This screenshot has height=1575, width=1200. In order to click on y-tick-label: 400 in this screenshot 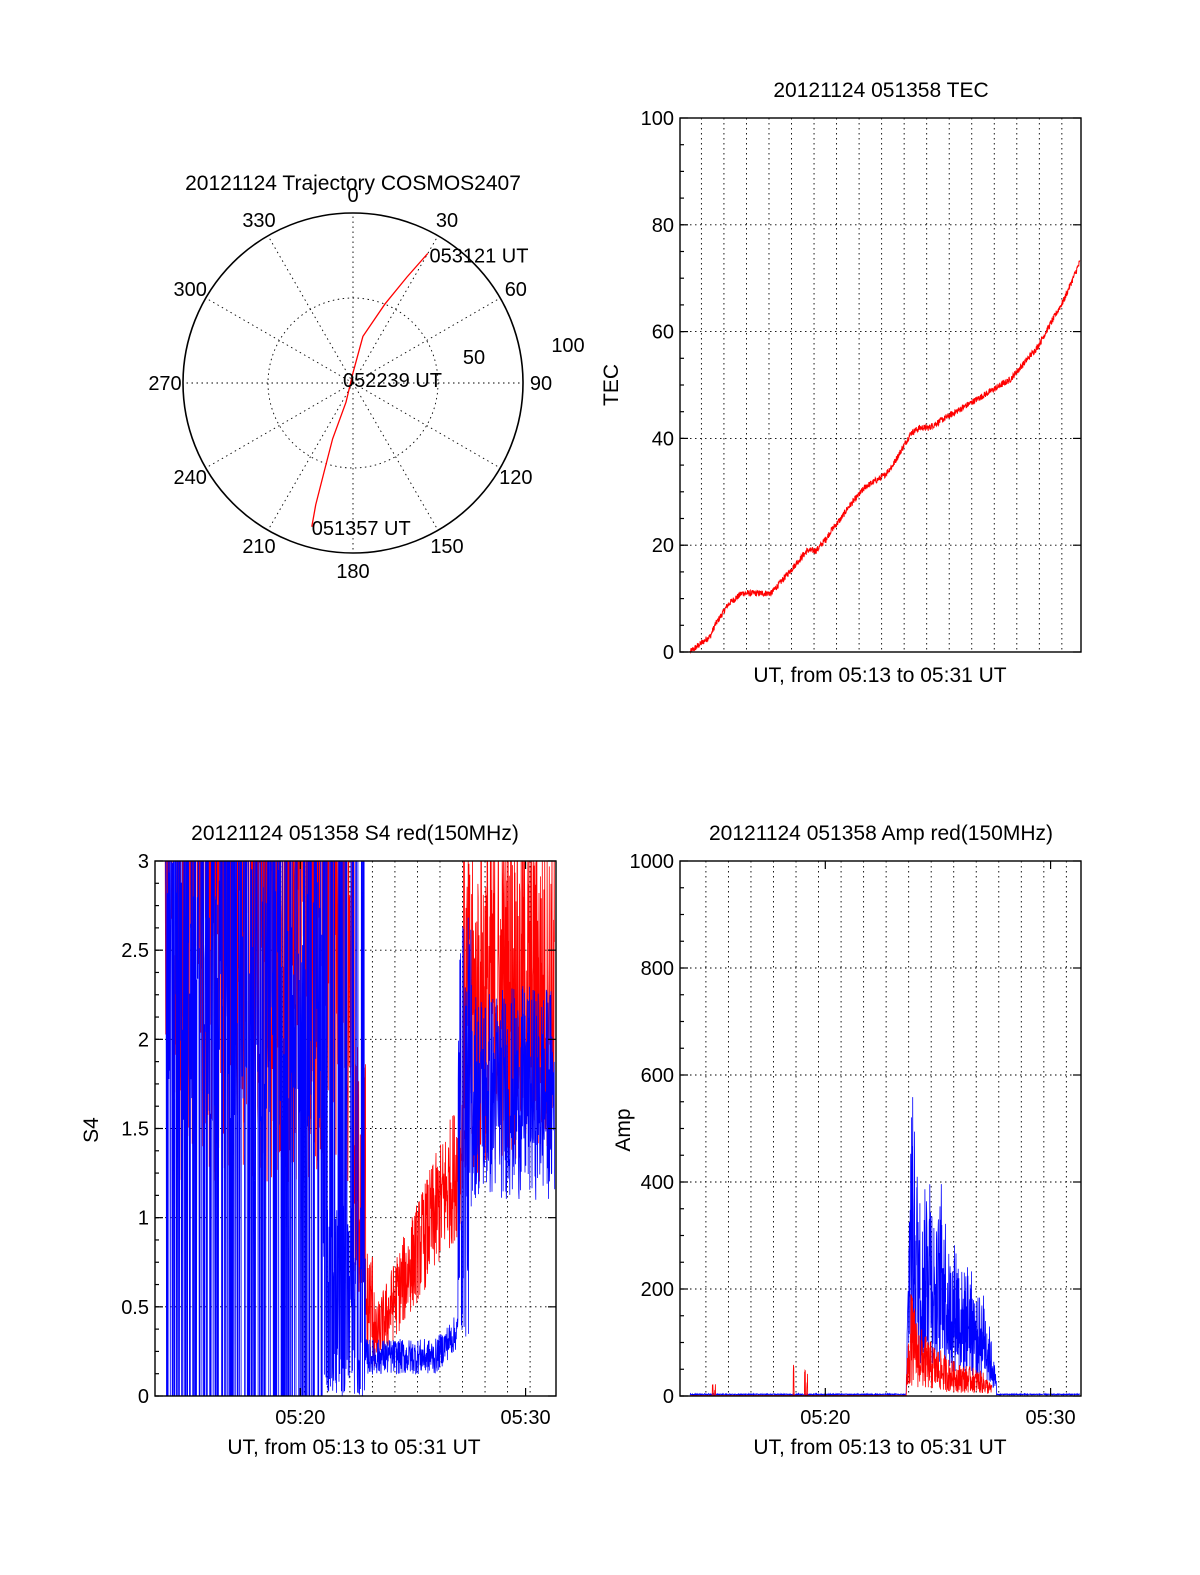, I will do `click(657, 1183)`.